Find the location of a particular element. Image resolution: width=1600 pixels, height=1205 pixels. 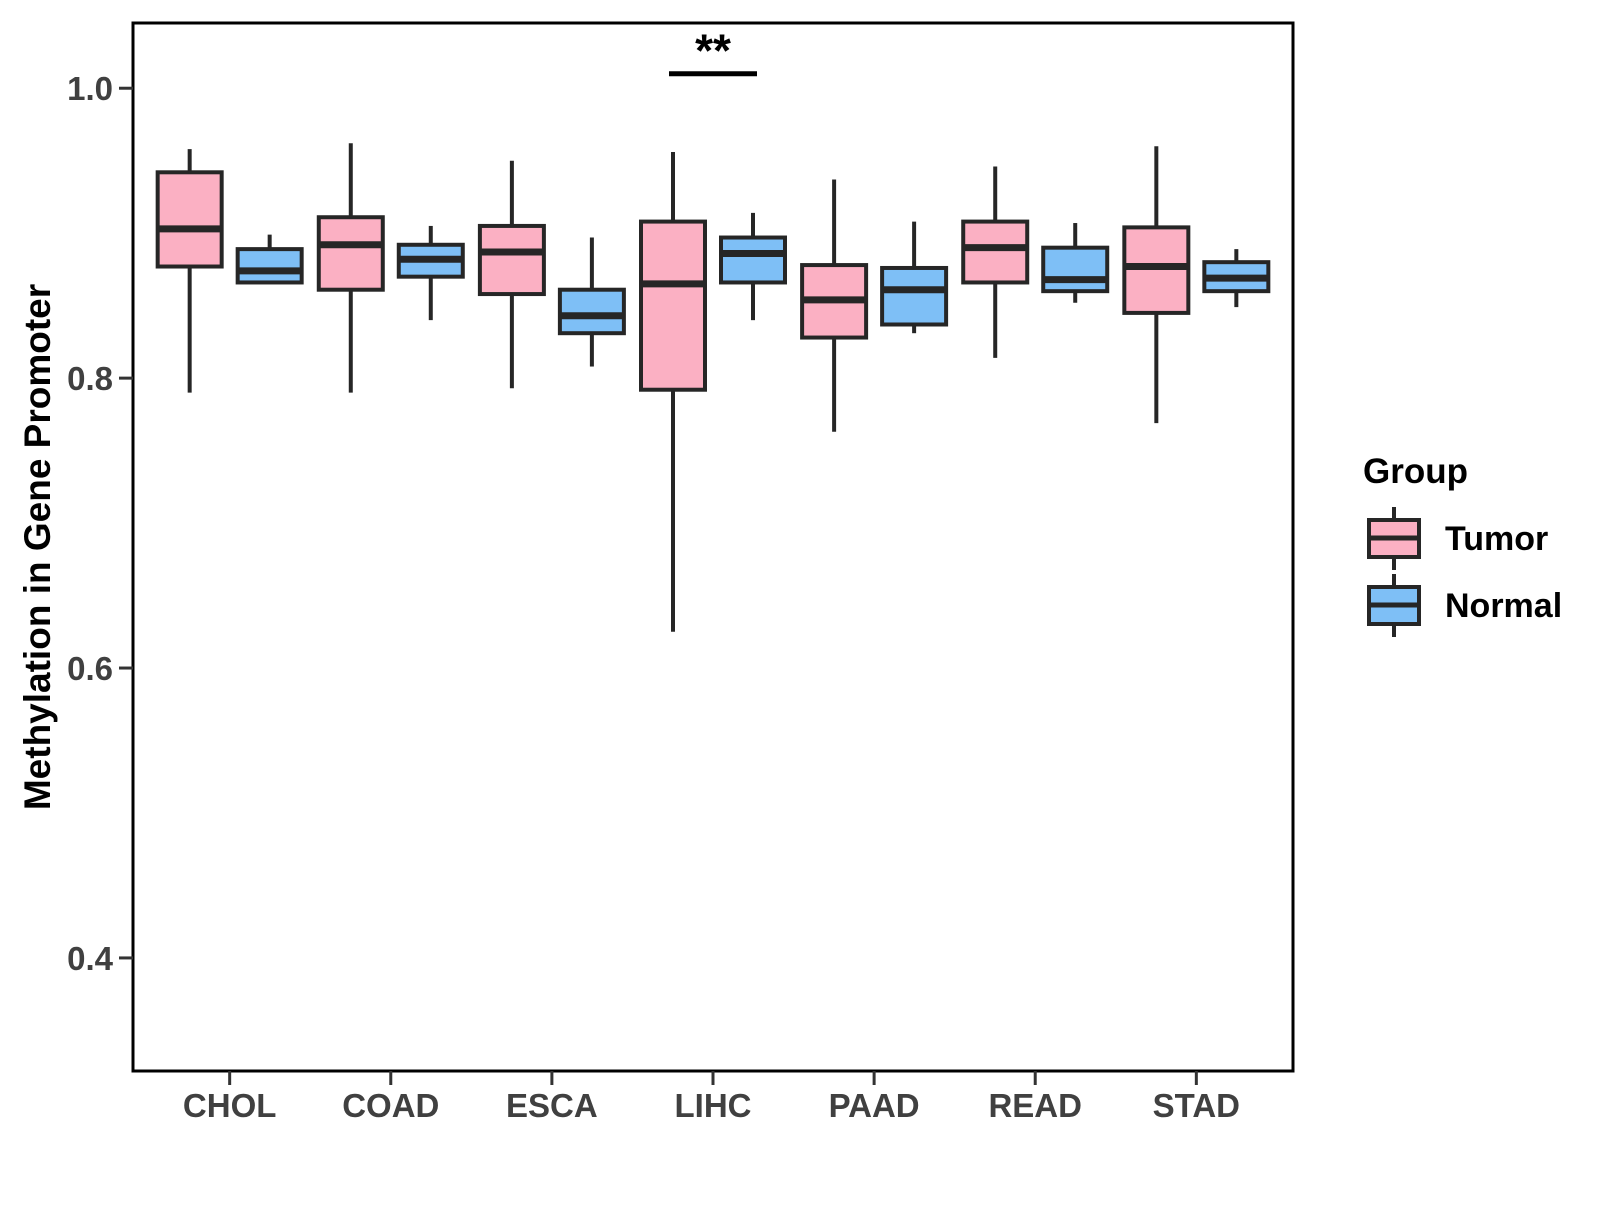

box-tumor-read is located at coordinates (995, 252).